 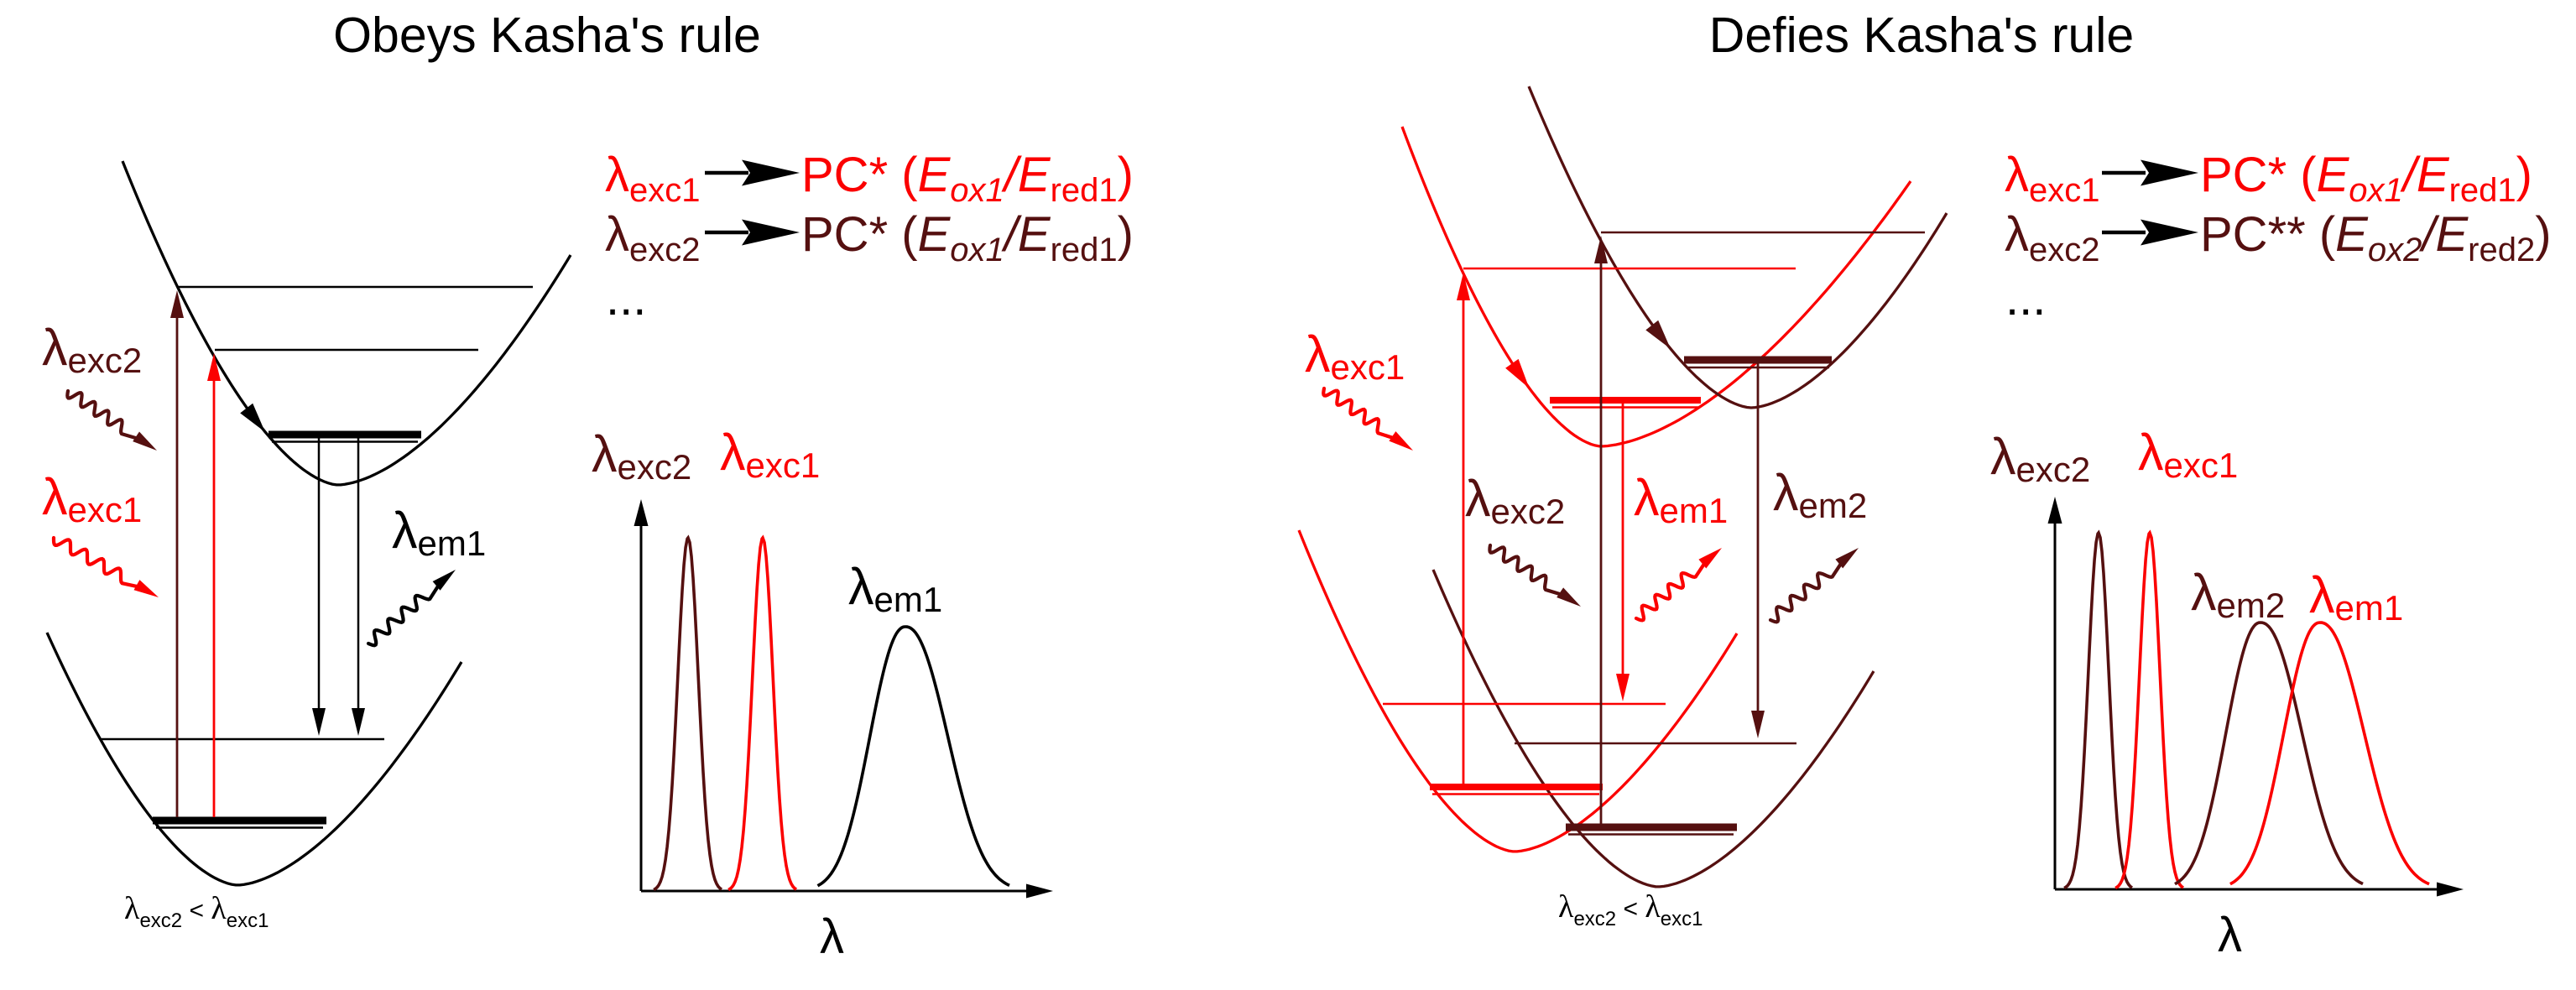 What do you see at coordinates (547, 35) in the screenshot?
I see `svg-text: Obeys Kasha's rule` at bounding box center [547, 35].